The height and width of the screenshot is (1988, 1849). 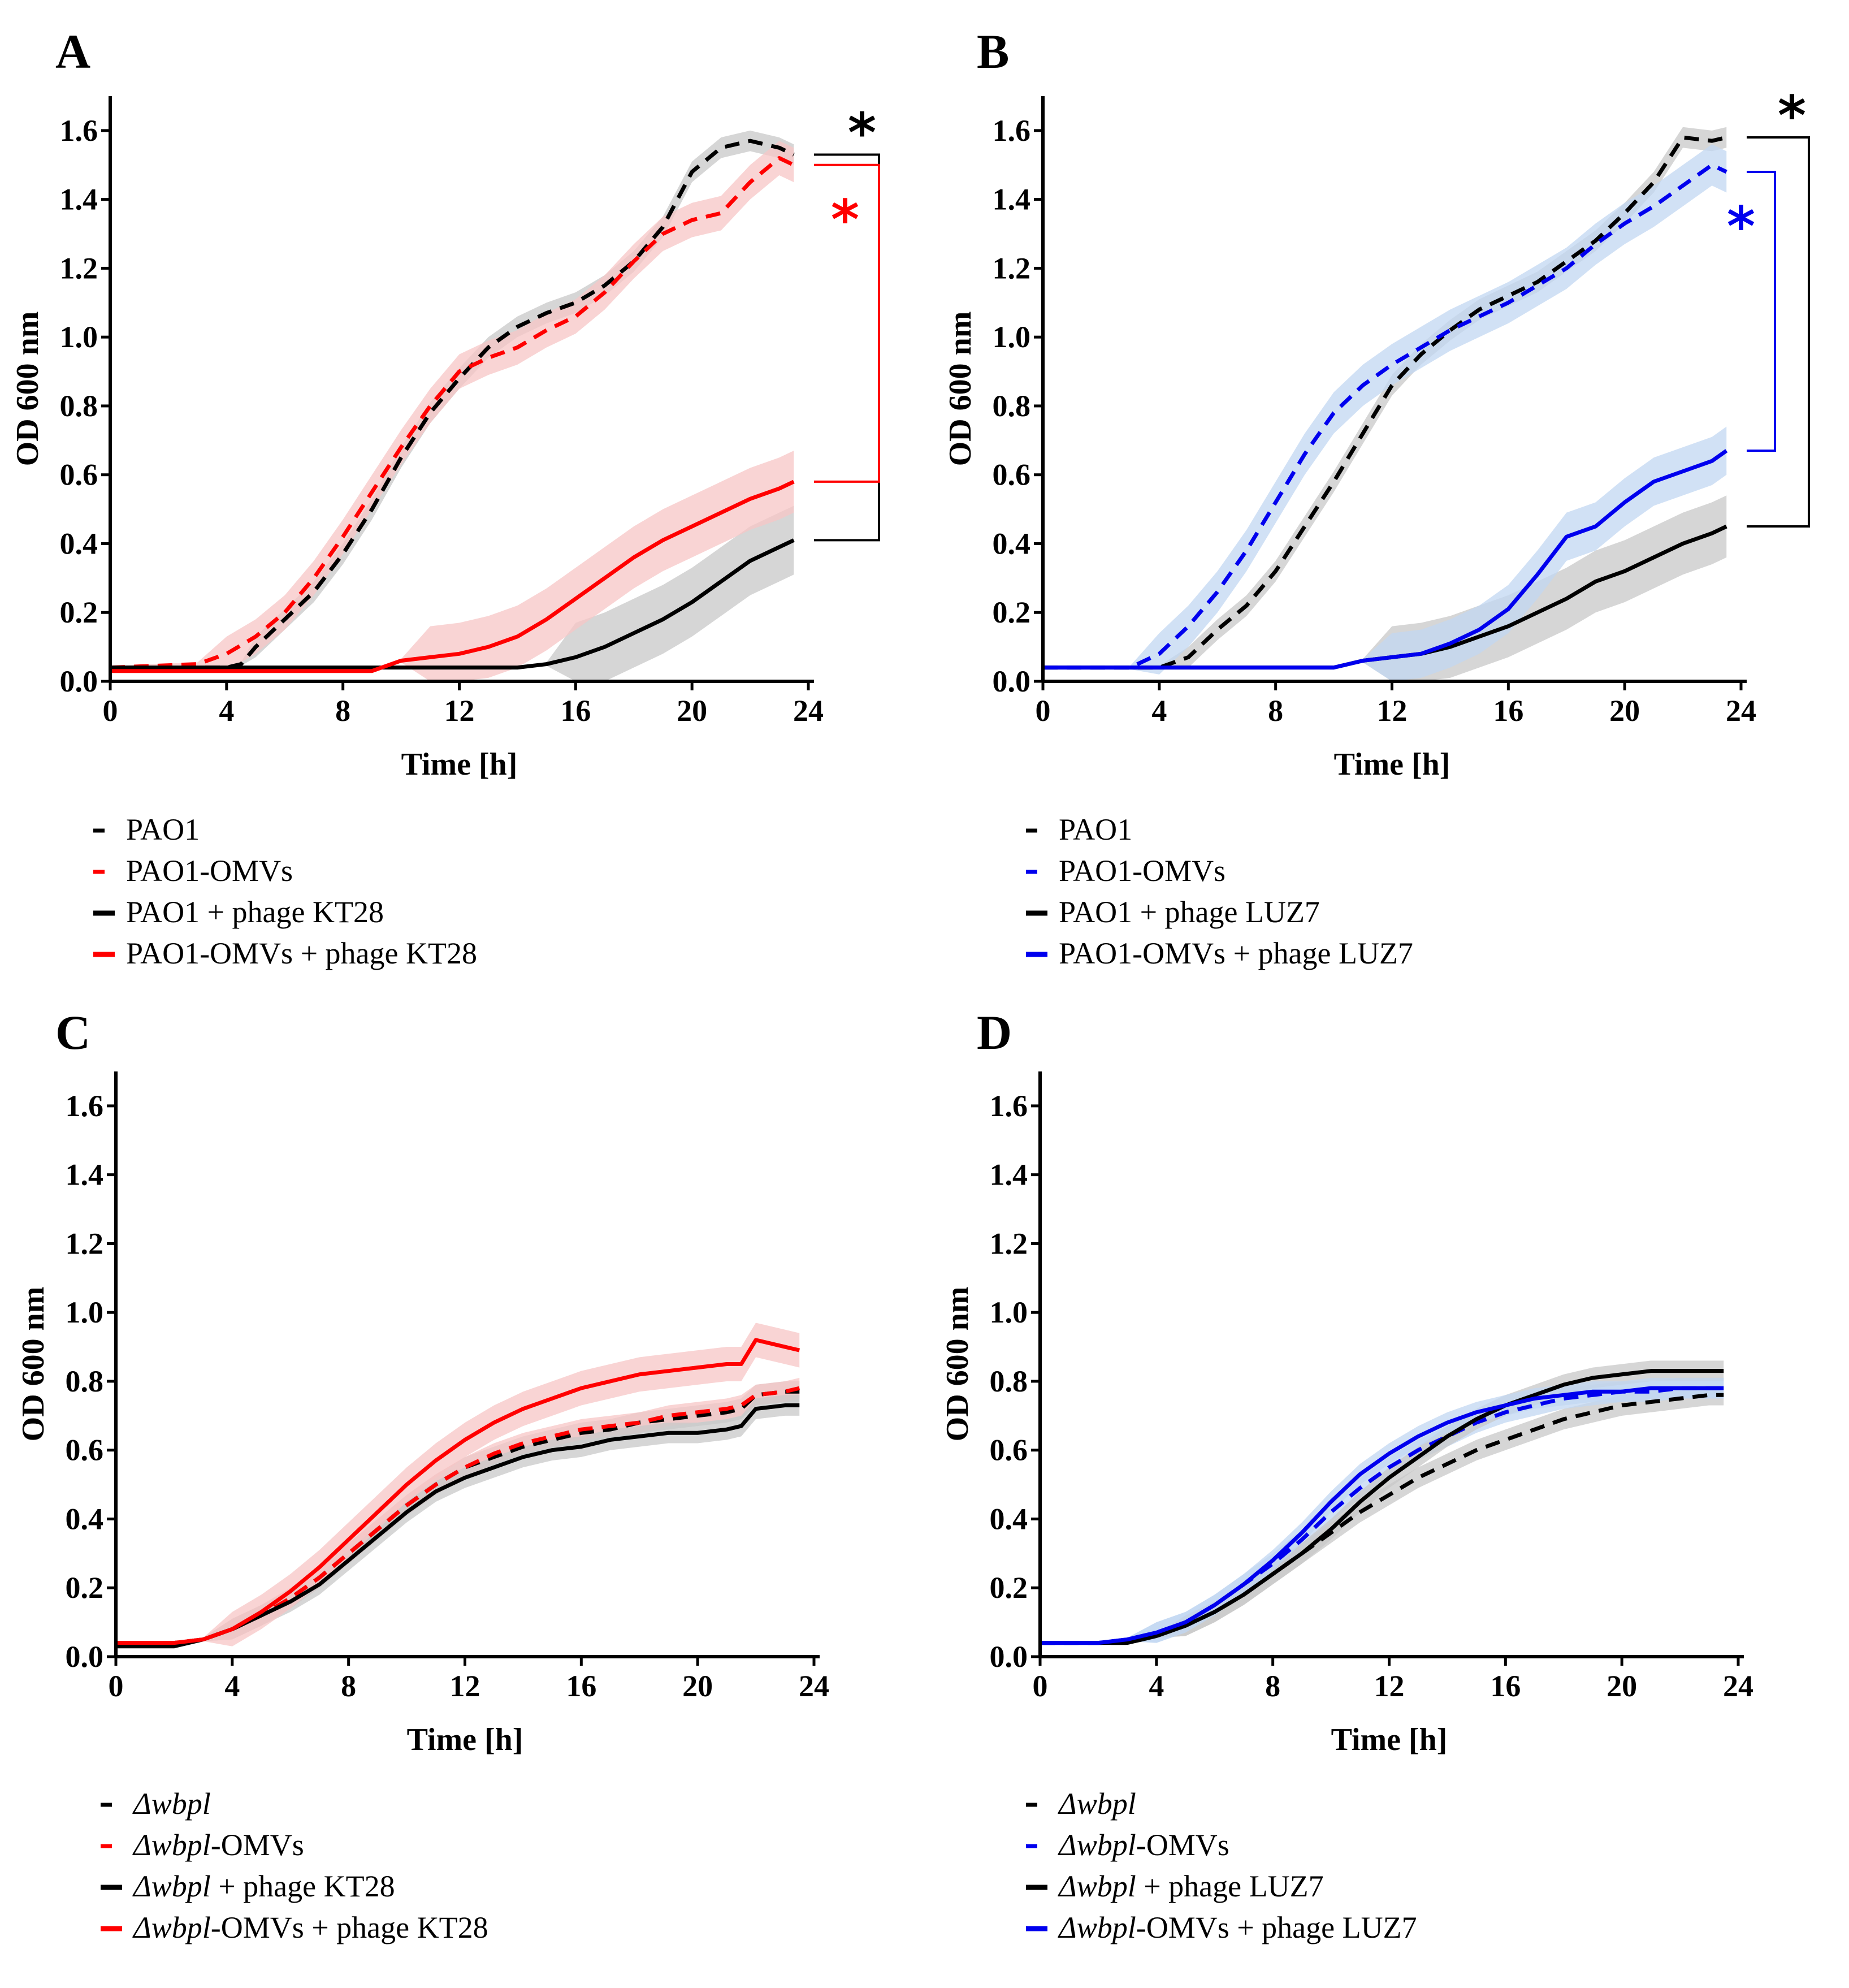 What do you see at coordinates (79, 612) in the screenshot?
I see `panel-a-y-tick-label: 0.2` at bounding box center [79, 612].